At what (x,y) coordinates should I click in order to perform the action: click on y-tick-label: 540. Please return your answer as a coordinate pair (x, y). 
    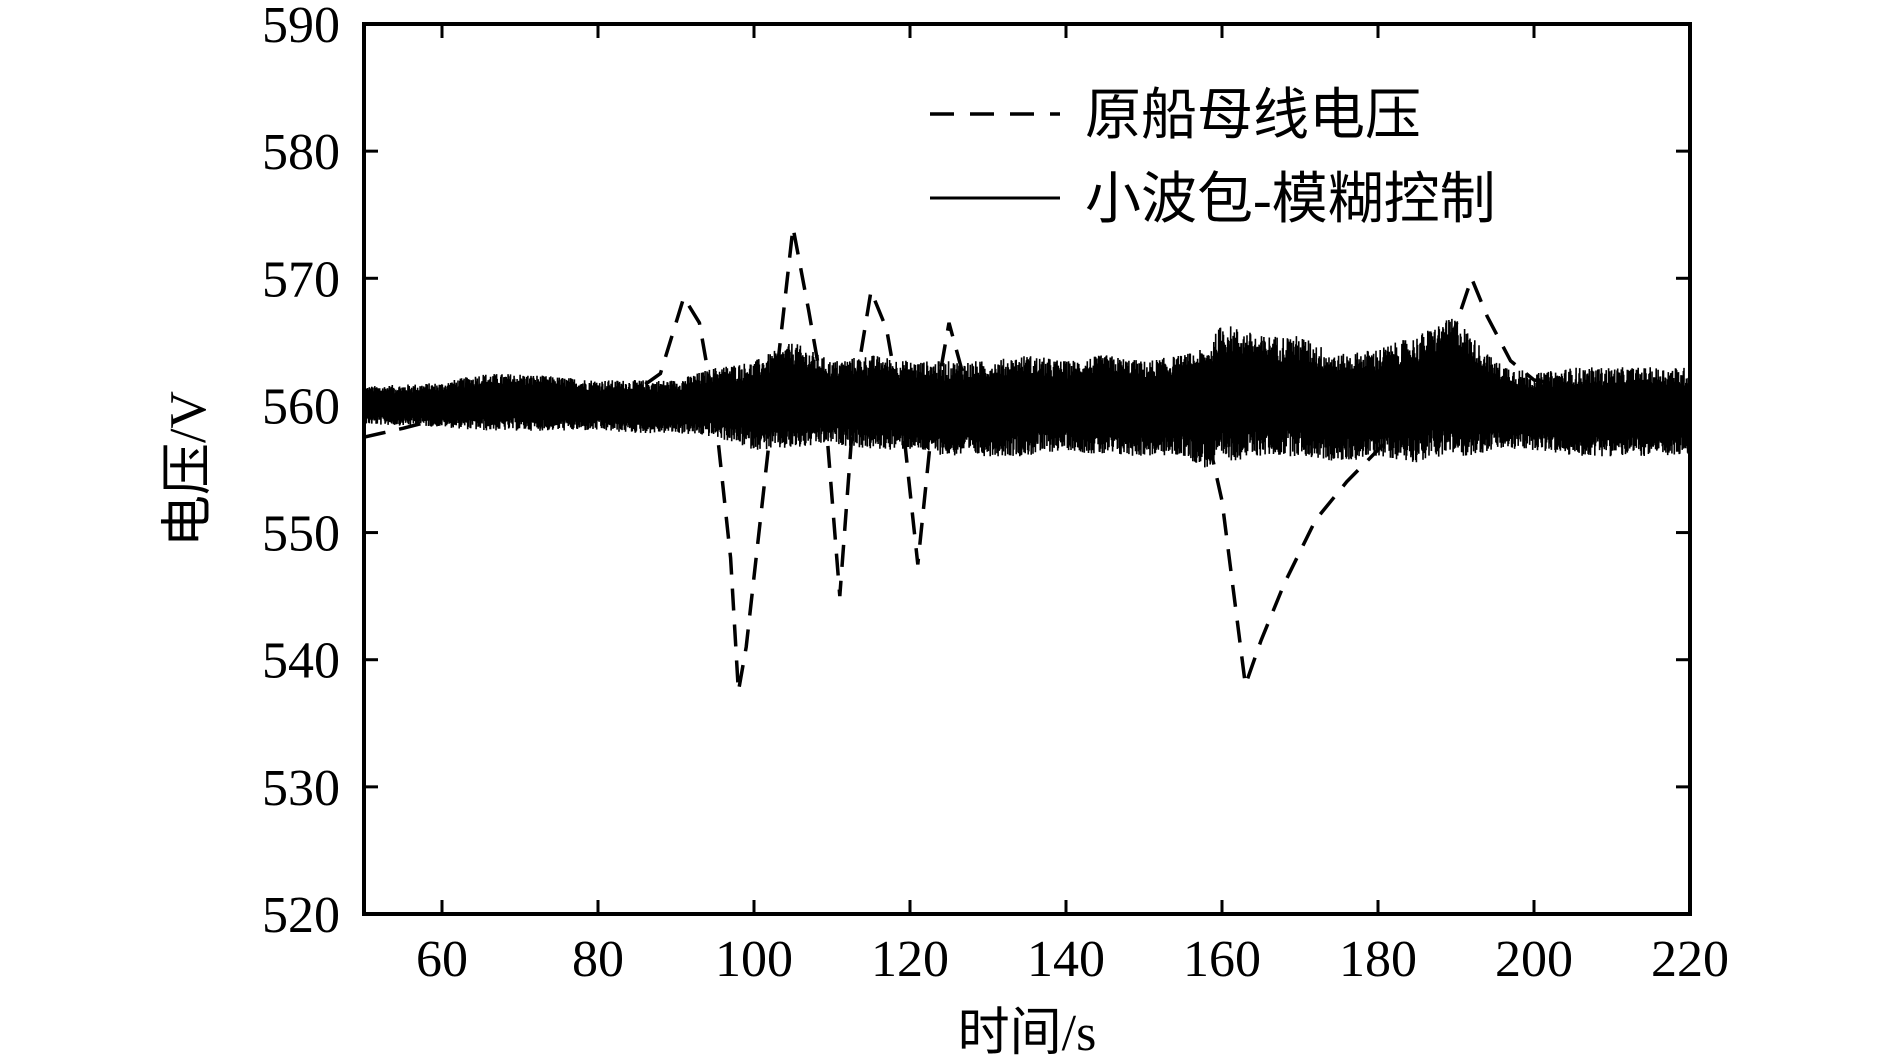
    Looking at the image, I should click on (301, 661).